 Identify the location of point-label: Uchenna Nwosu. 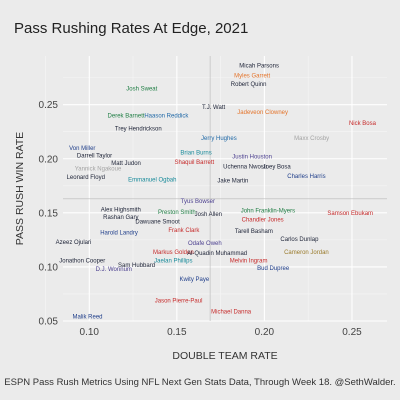
(245, 167).